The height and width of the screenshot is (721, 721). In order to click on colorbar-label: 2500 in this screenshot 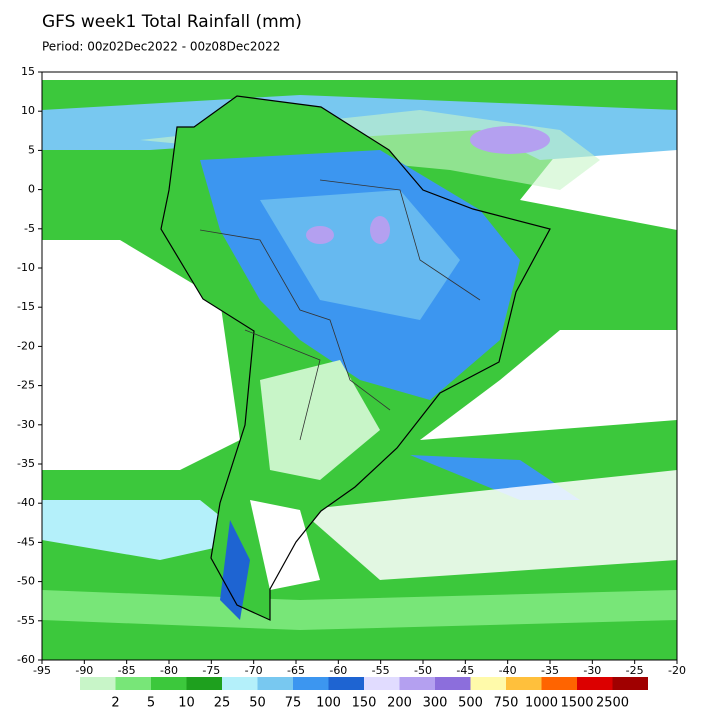, I will do `click(612, 703)`.